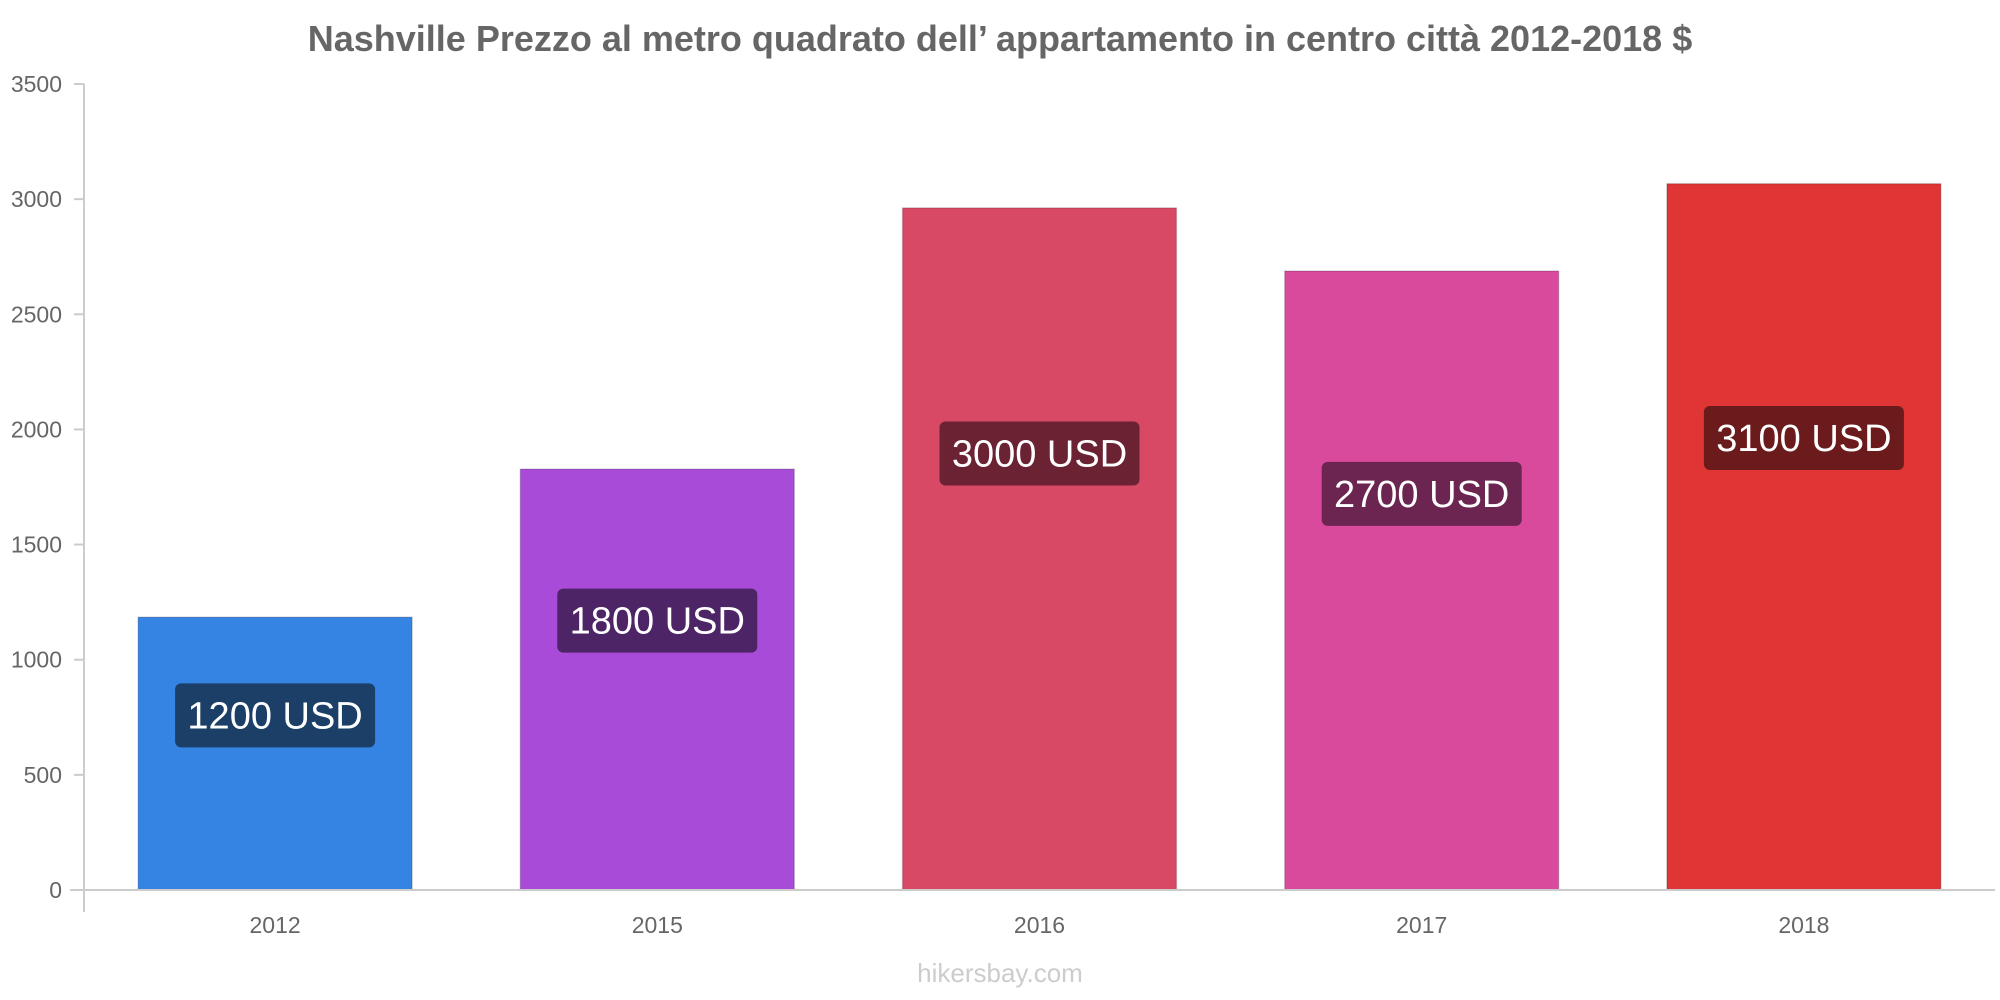  I want to click on y-tick-label: 500, so click(43, 775).